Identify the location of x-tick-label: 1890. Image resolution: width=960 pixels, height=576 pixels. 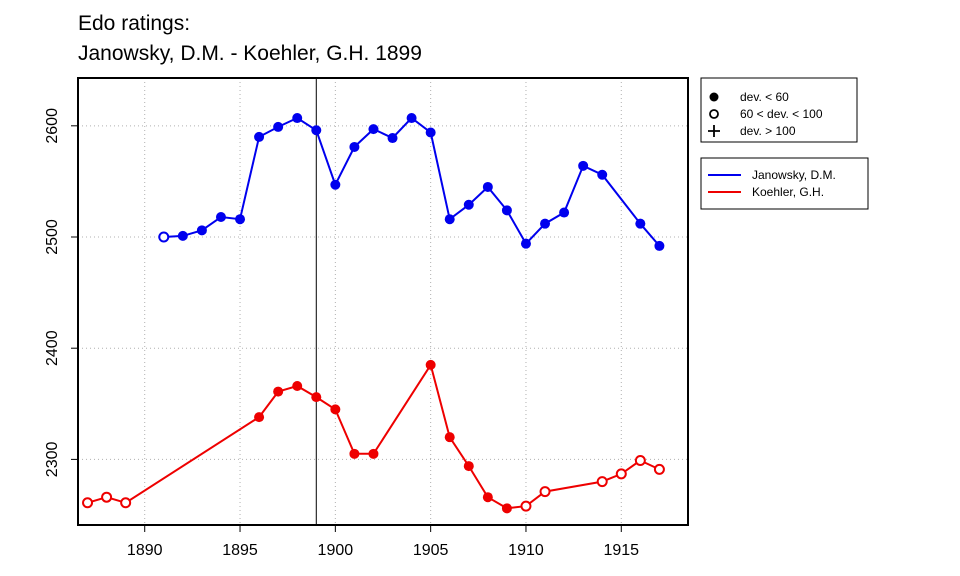
(145, 550).